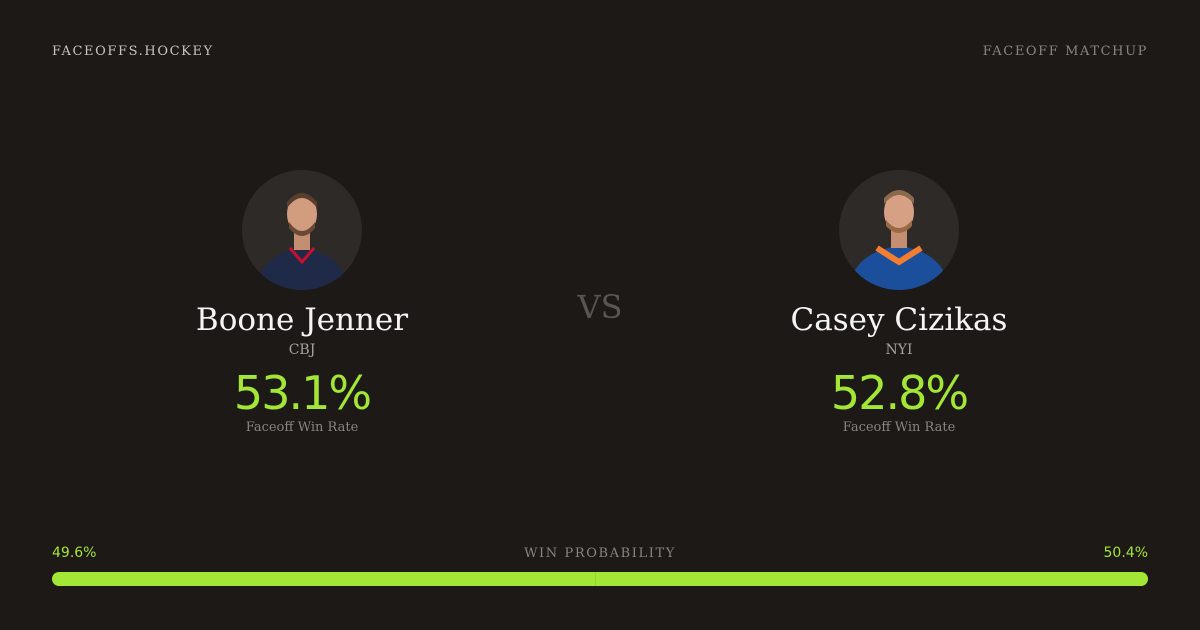 This screenshot has height=630, width=1200. What do you see at coordinates (302, 320) in the screenshot?
I see `player-name: Boone Jenner` at bounding box center [302, 320].